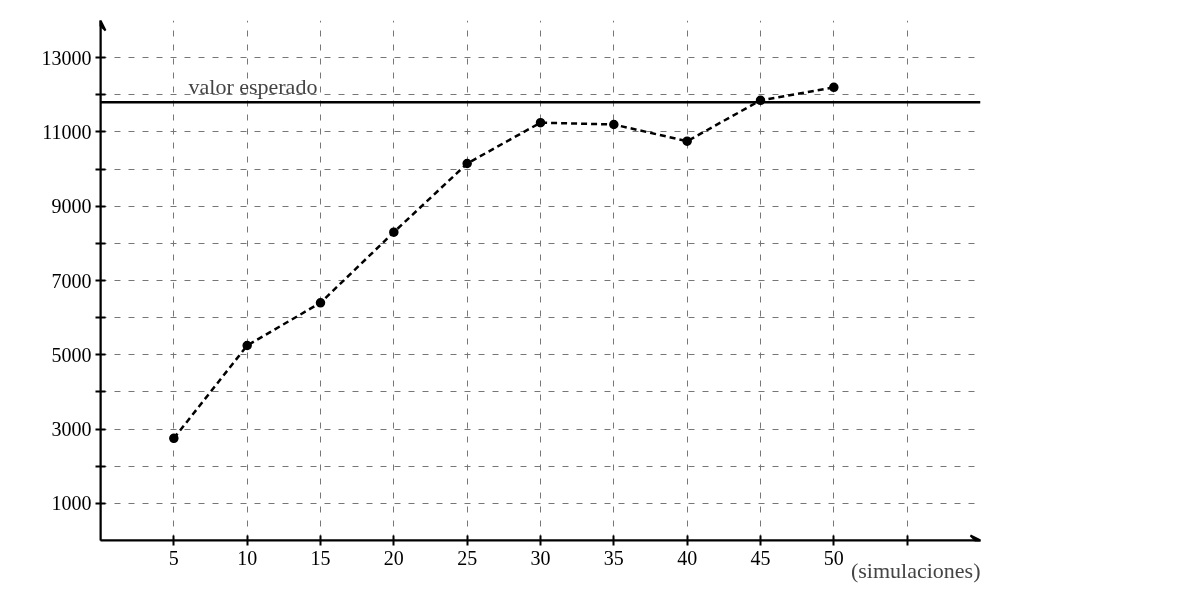 This screenshot has height=606, width=1188. Describe the element at coordinates (173, 557) in the screenshot. I see `x-tick-label: 5` at that location.